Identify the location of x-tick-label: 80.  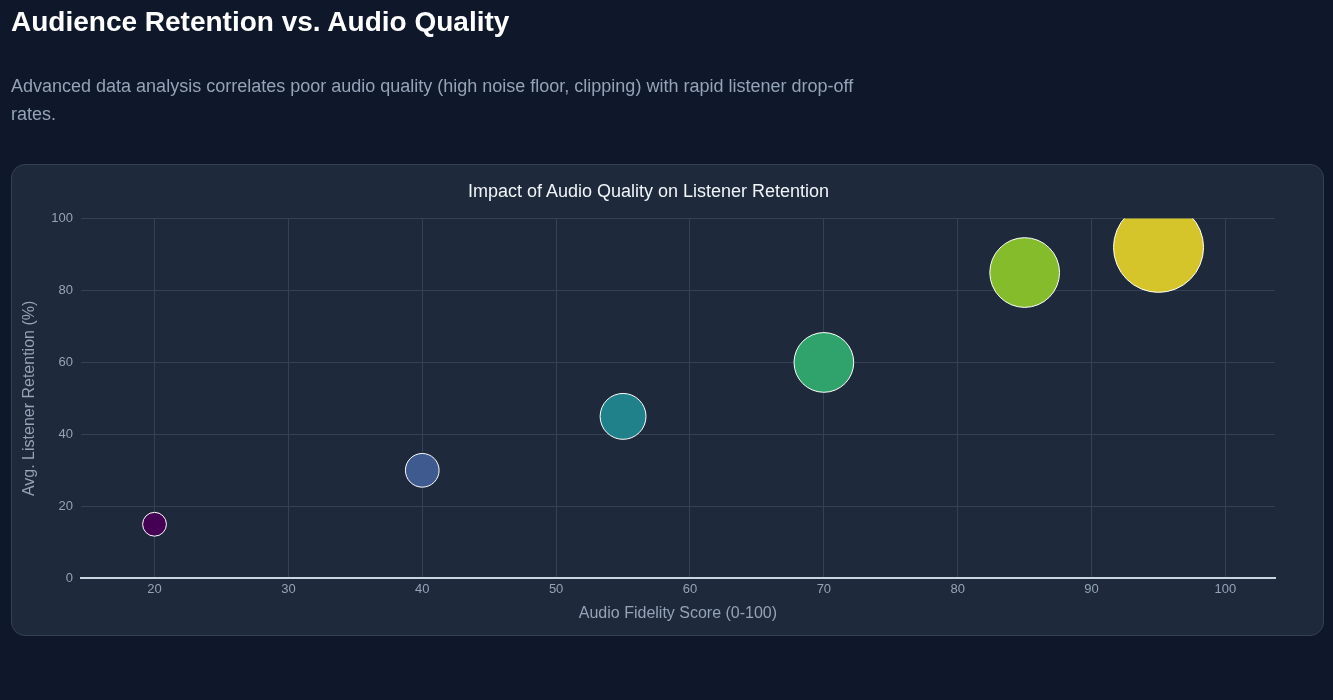
(957, 588).